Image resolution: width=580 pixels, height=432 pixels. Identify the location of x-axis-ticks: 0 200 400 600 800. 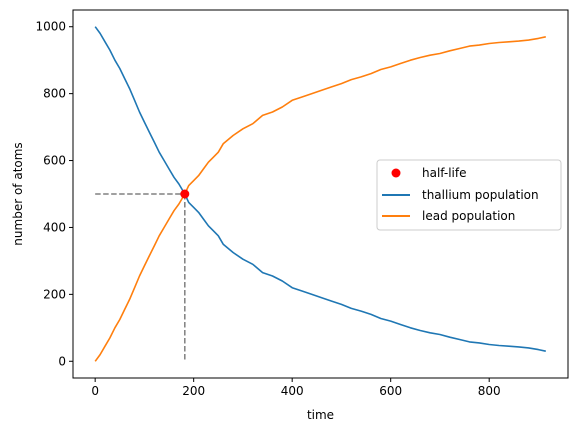
(296, 388).